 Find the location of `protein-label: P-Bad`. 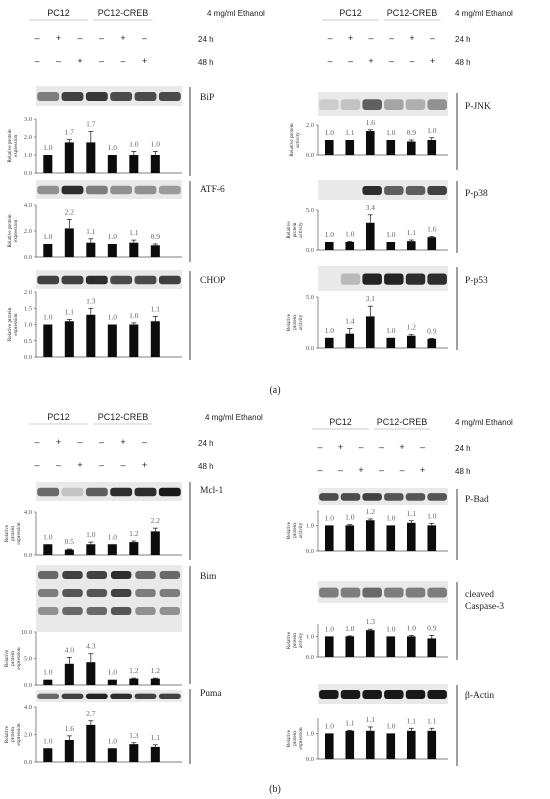

protein-label: P-Bad is located at coordinates (477, 500).